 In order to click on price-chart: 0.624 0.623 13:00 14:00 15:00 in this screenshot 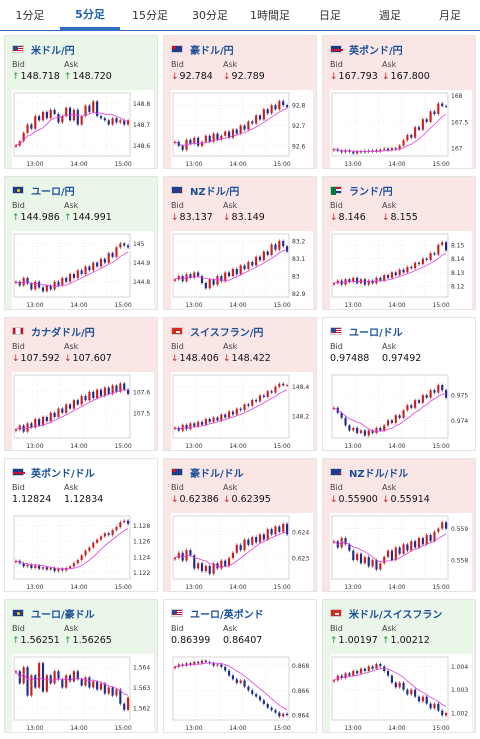, I will do `click(242, 552)`.